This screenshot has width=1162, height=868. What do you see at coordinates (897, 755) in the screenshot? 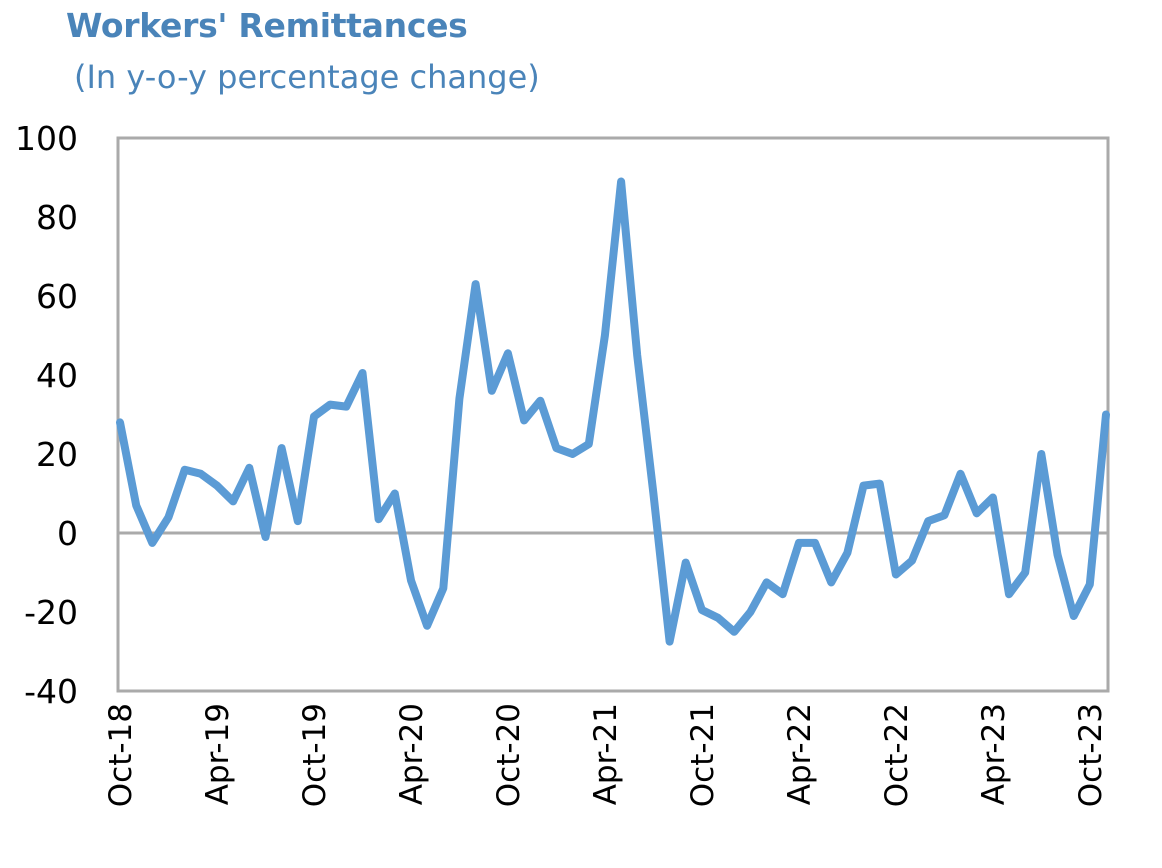
I see `x-tick-label: Oct-22` at bounding box center [897, 755].